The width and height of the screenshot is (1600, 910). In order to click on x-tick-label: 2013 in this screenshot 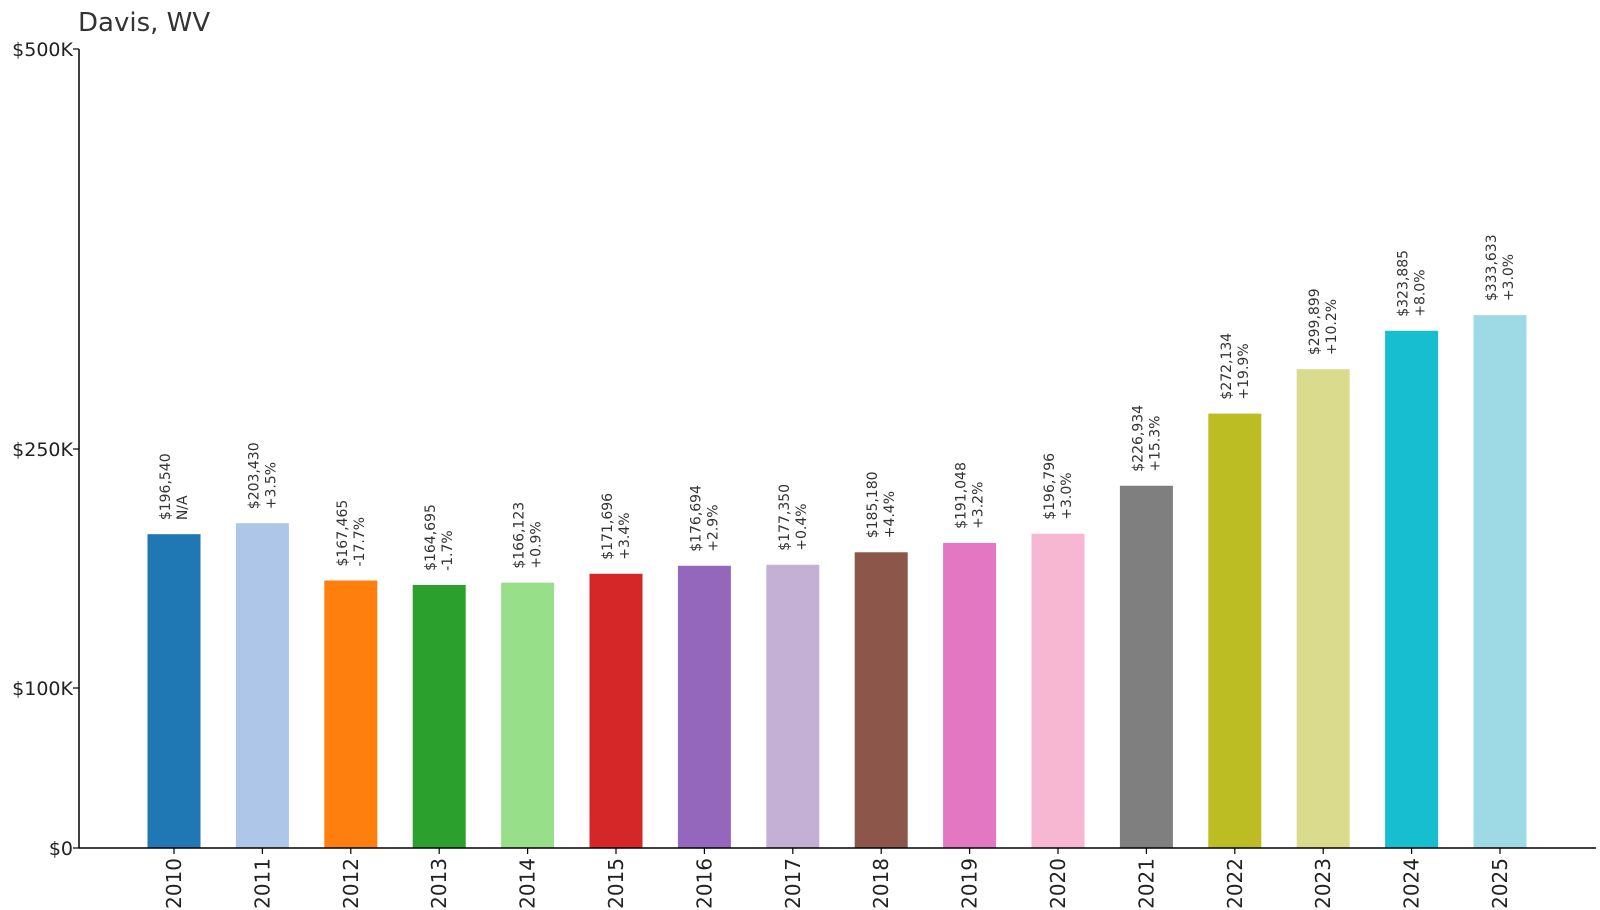, I will do `click(439, 883)`.